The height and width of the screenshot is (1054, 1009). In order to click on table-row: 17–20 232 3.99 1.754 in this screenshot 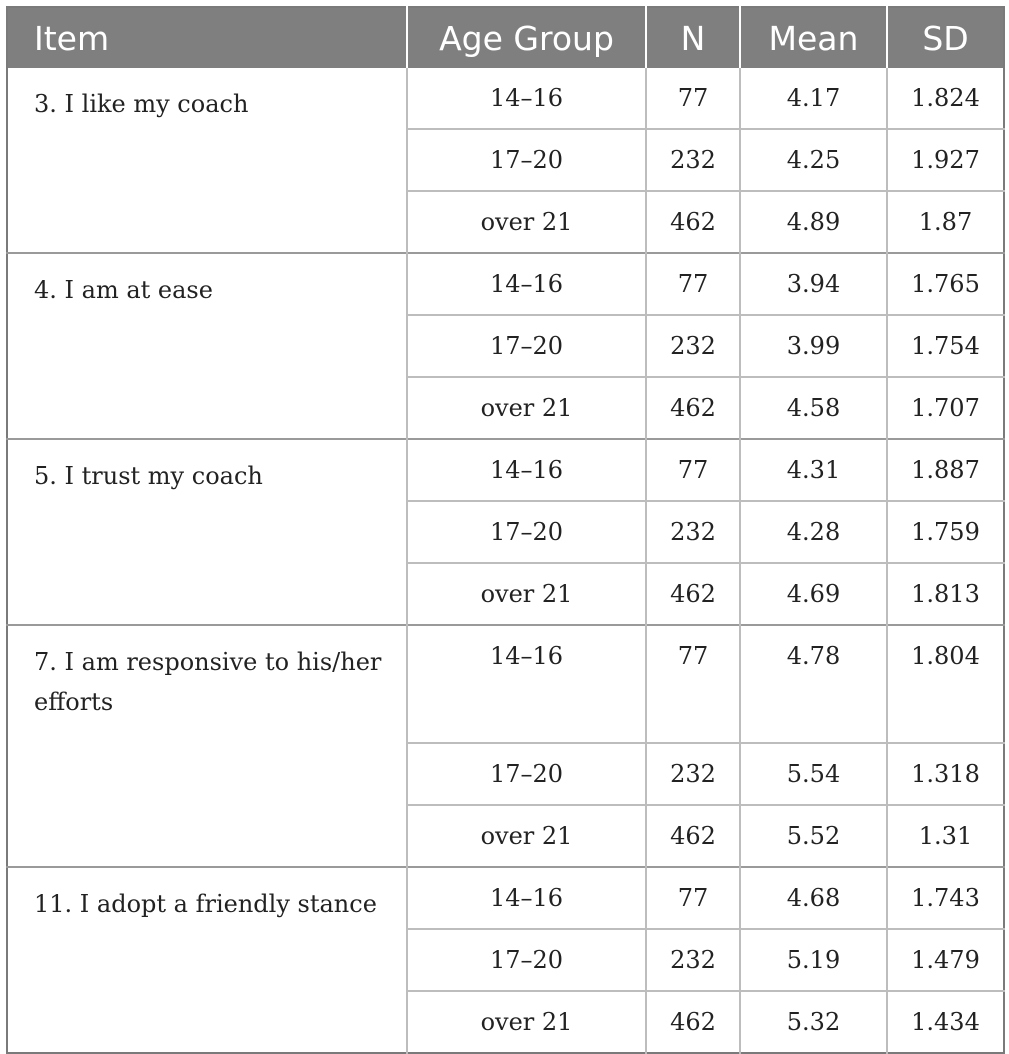, I will do `click(505, 345)`.